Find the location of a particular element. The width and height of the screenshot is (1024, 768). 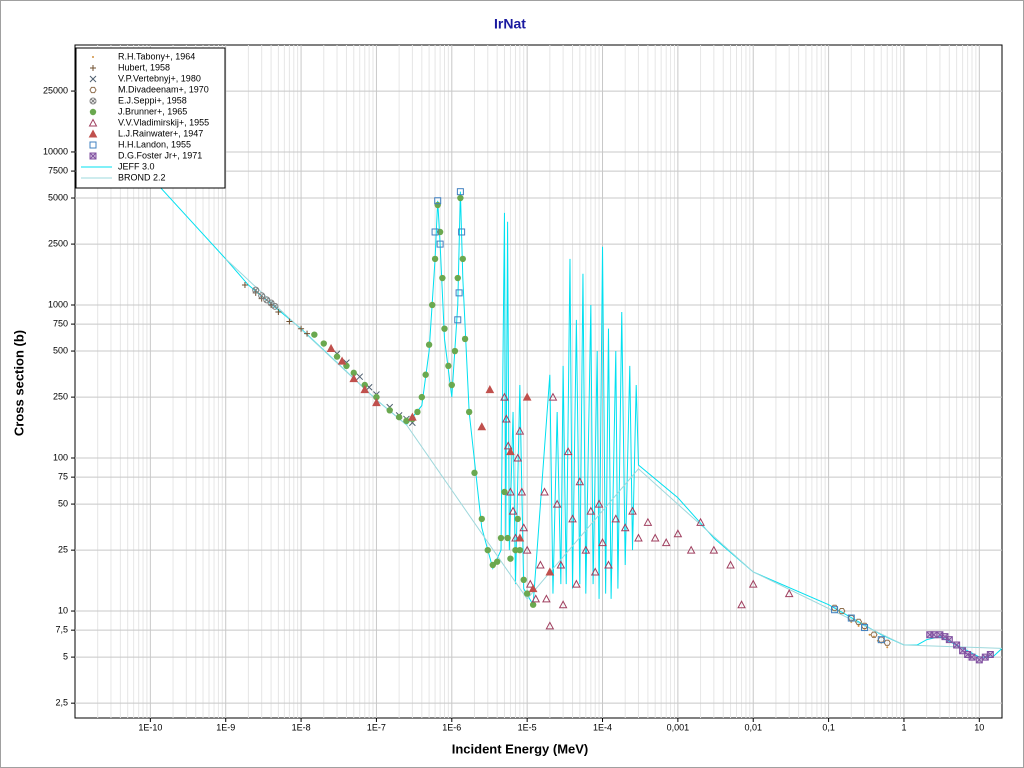

x-tick-label: 1E-7 is located at coordinates (376, 727).